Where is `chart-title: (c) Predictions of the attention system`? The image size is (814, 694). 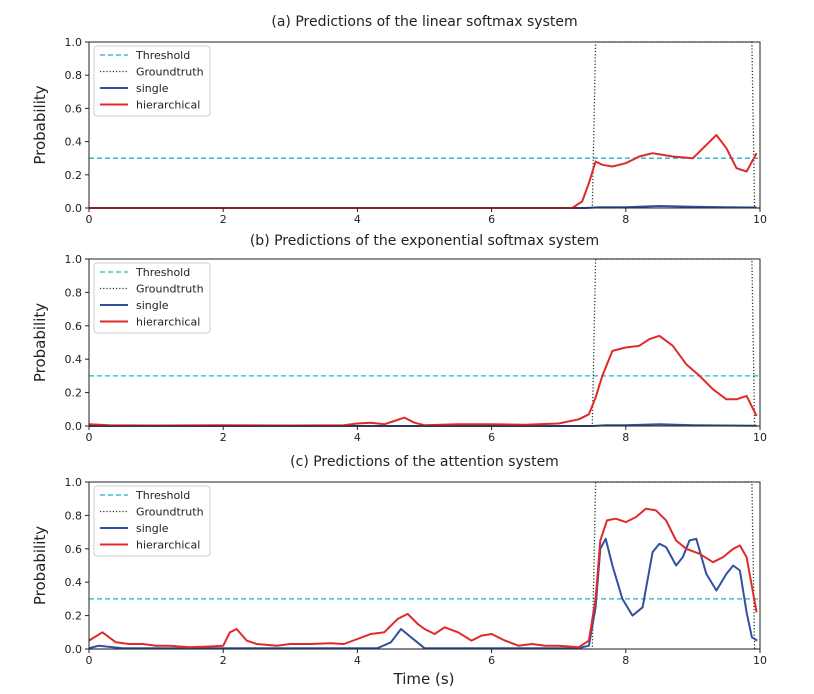 chart-title: (c) Predictions of the attention system is located at coordinates (424, 462).